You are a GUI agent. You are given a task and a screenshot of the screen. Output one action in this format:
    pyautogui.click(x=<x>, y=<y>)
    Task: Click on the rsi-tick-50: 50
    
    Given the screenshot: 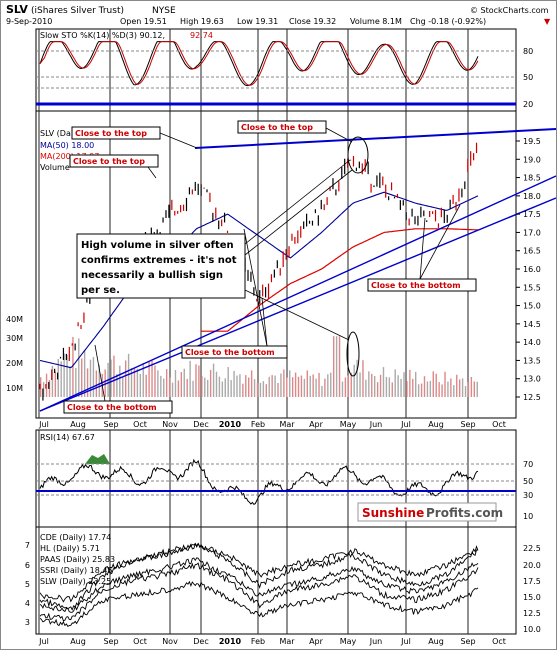 What is the action you would take?
    pyautogui.click(x=528, y=481)
    